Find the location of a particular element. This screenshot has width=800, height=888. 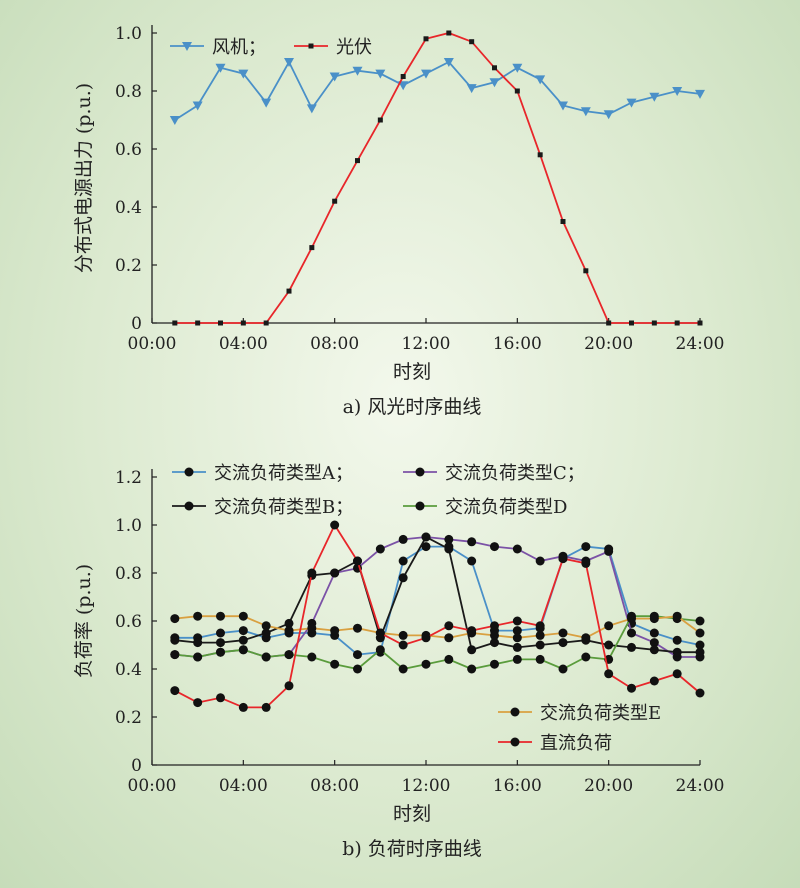

legend-label: 交流负荷类型B； is located at coordinates (283, 507).